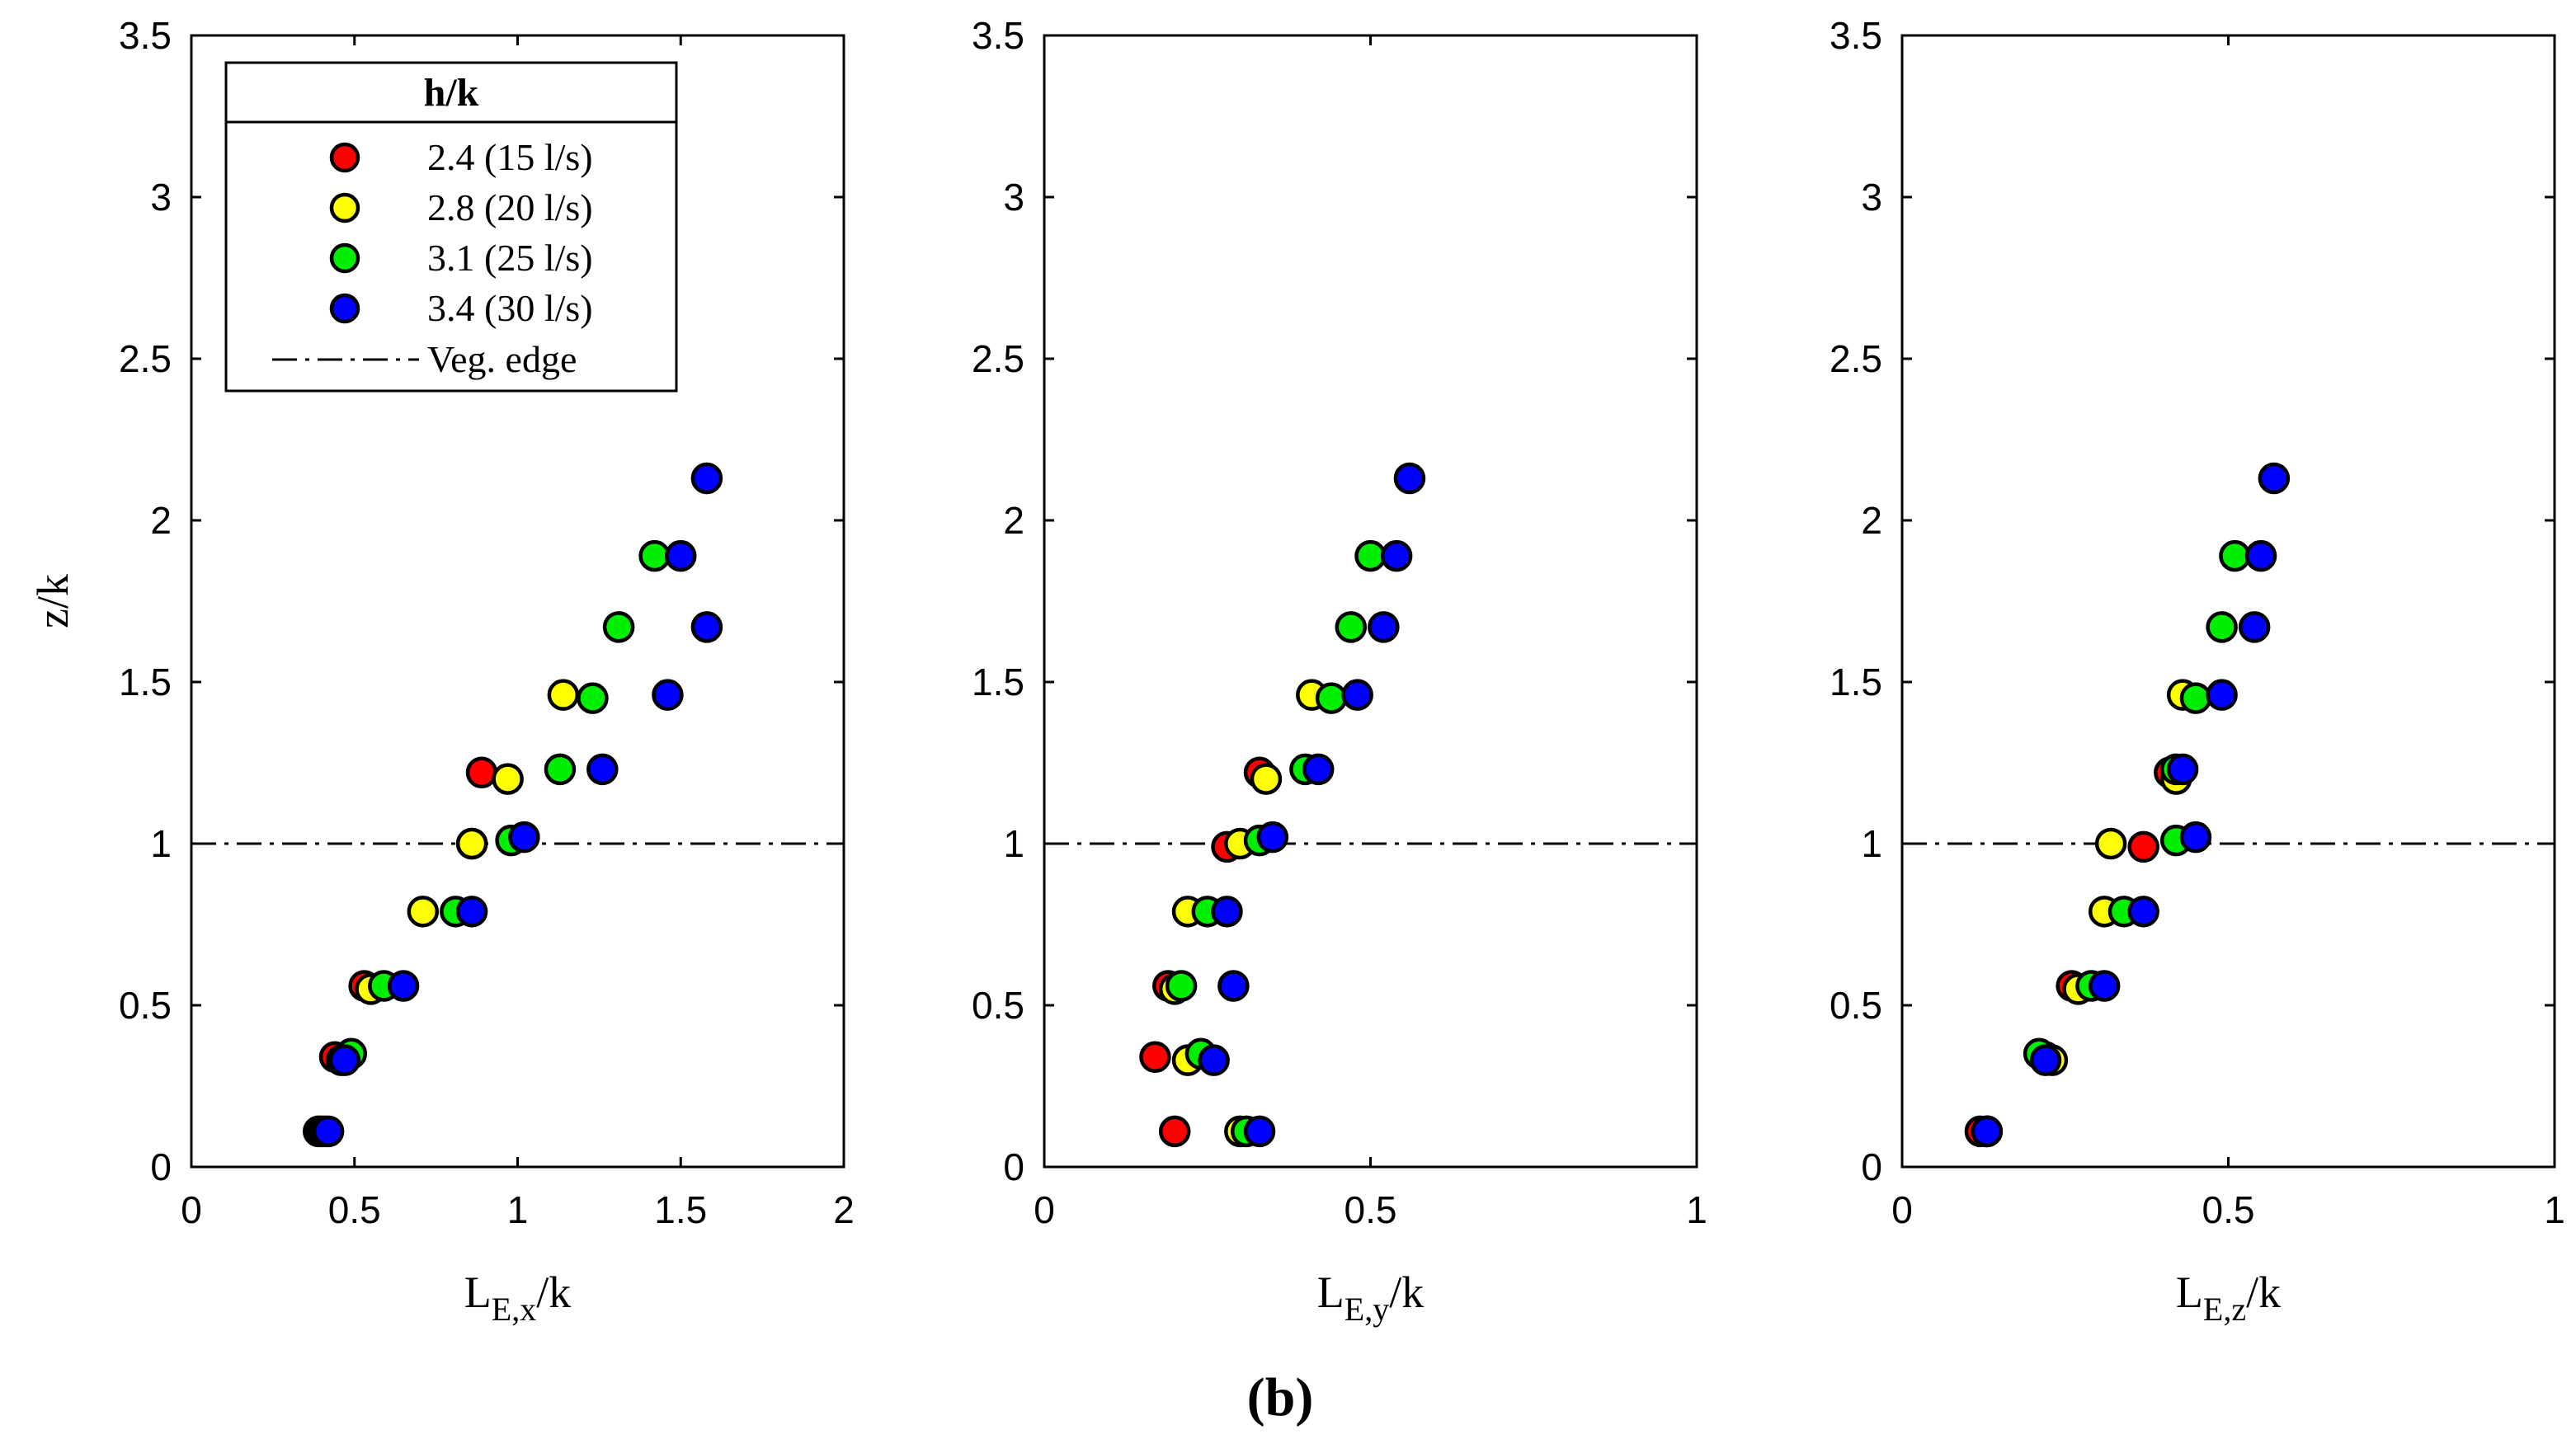 The width and height of the screenshot is (2576, 1444). I want to click on legend-box, so click(451, 227).